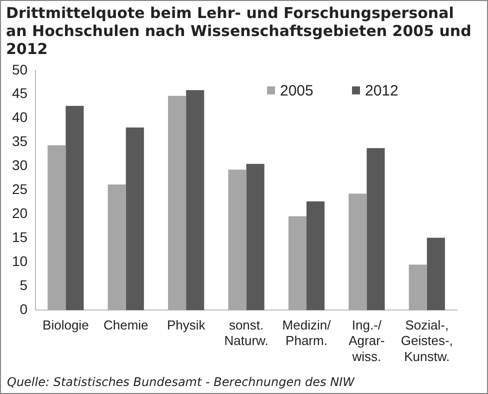 Image resolution: width=488 pixels, height=394 pixels. What do you see at coordinates (65, 325) in the screenshot?
I see `x-tick-label: Biologie` at bounding box center [65, 325].